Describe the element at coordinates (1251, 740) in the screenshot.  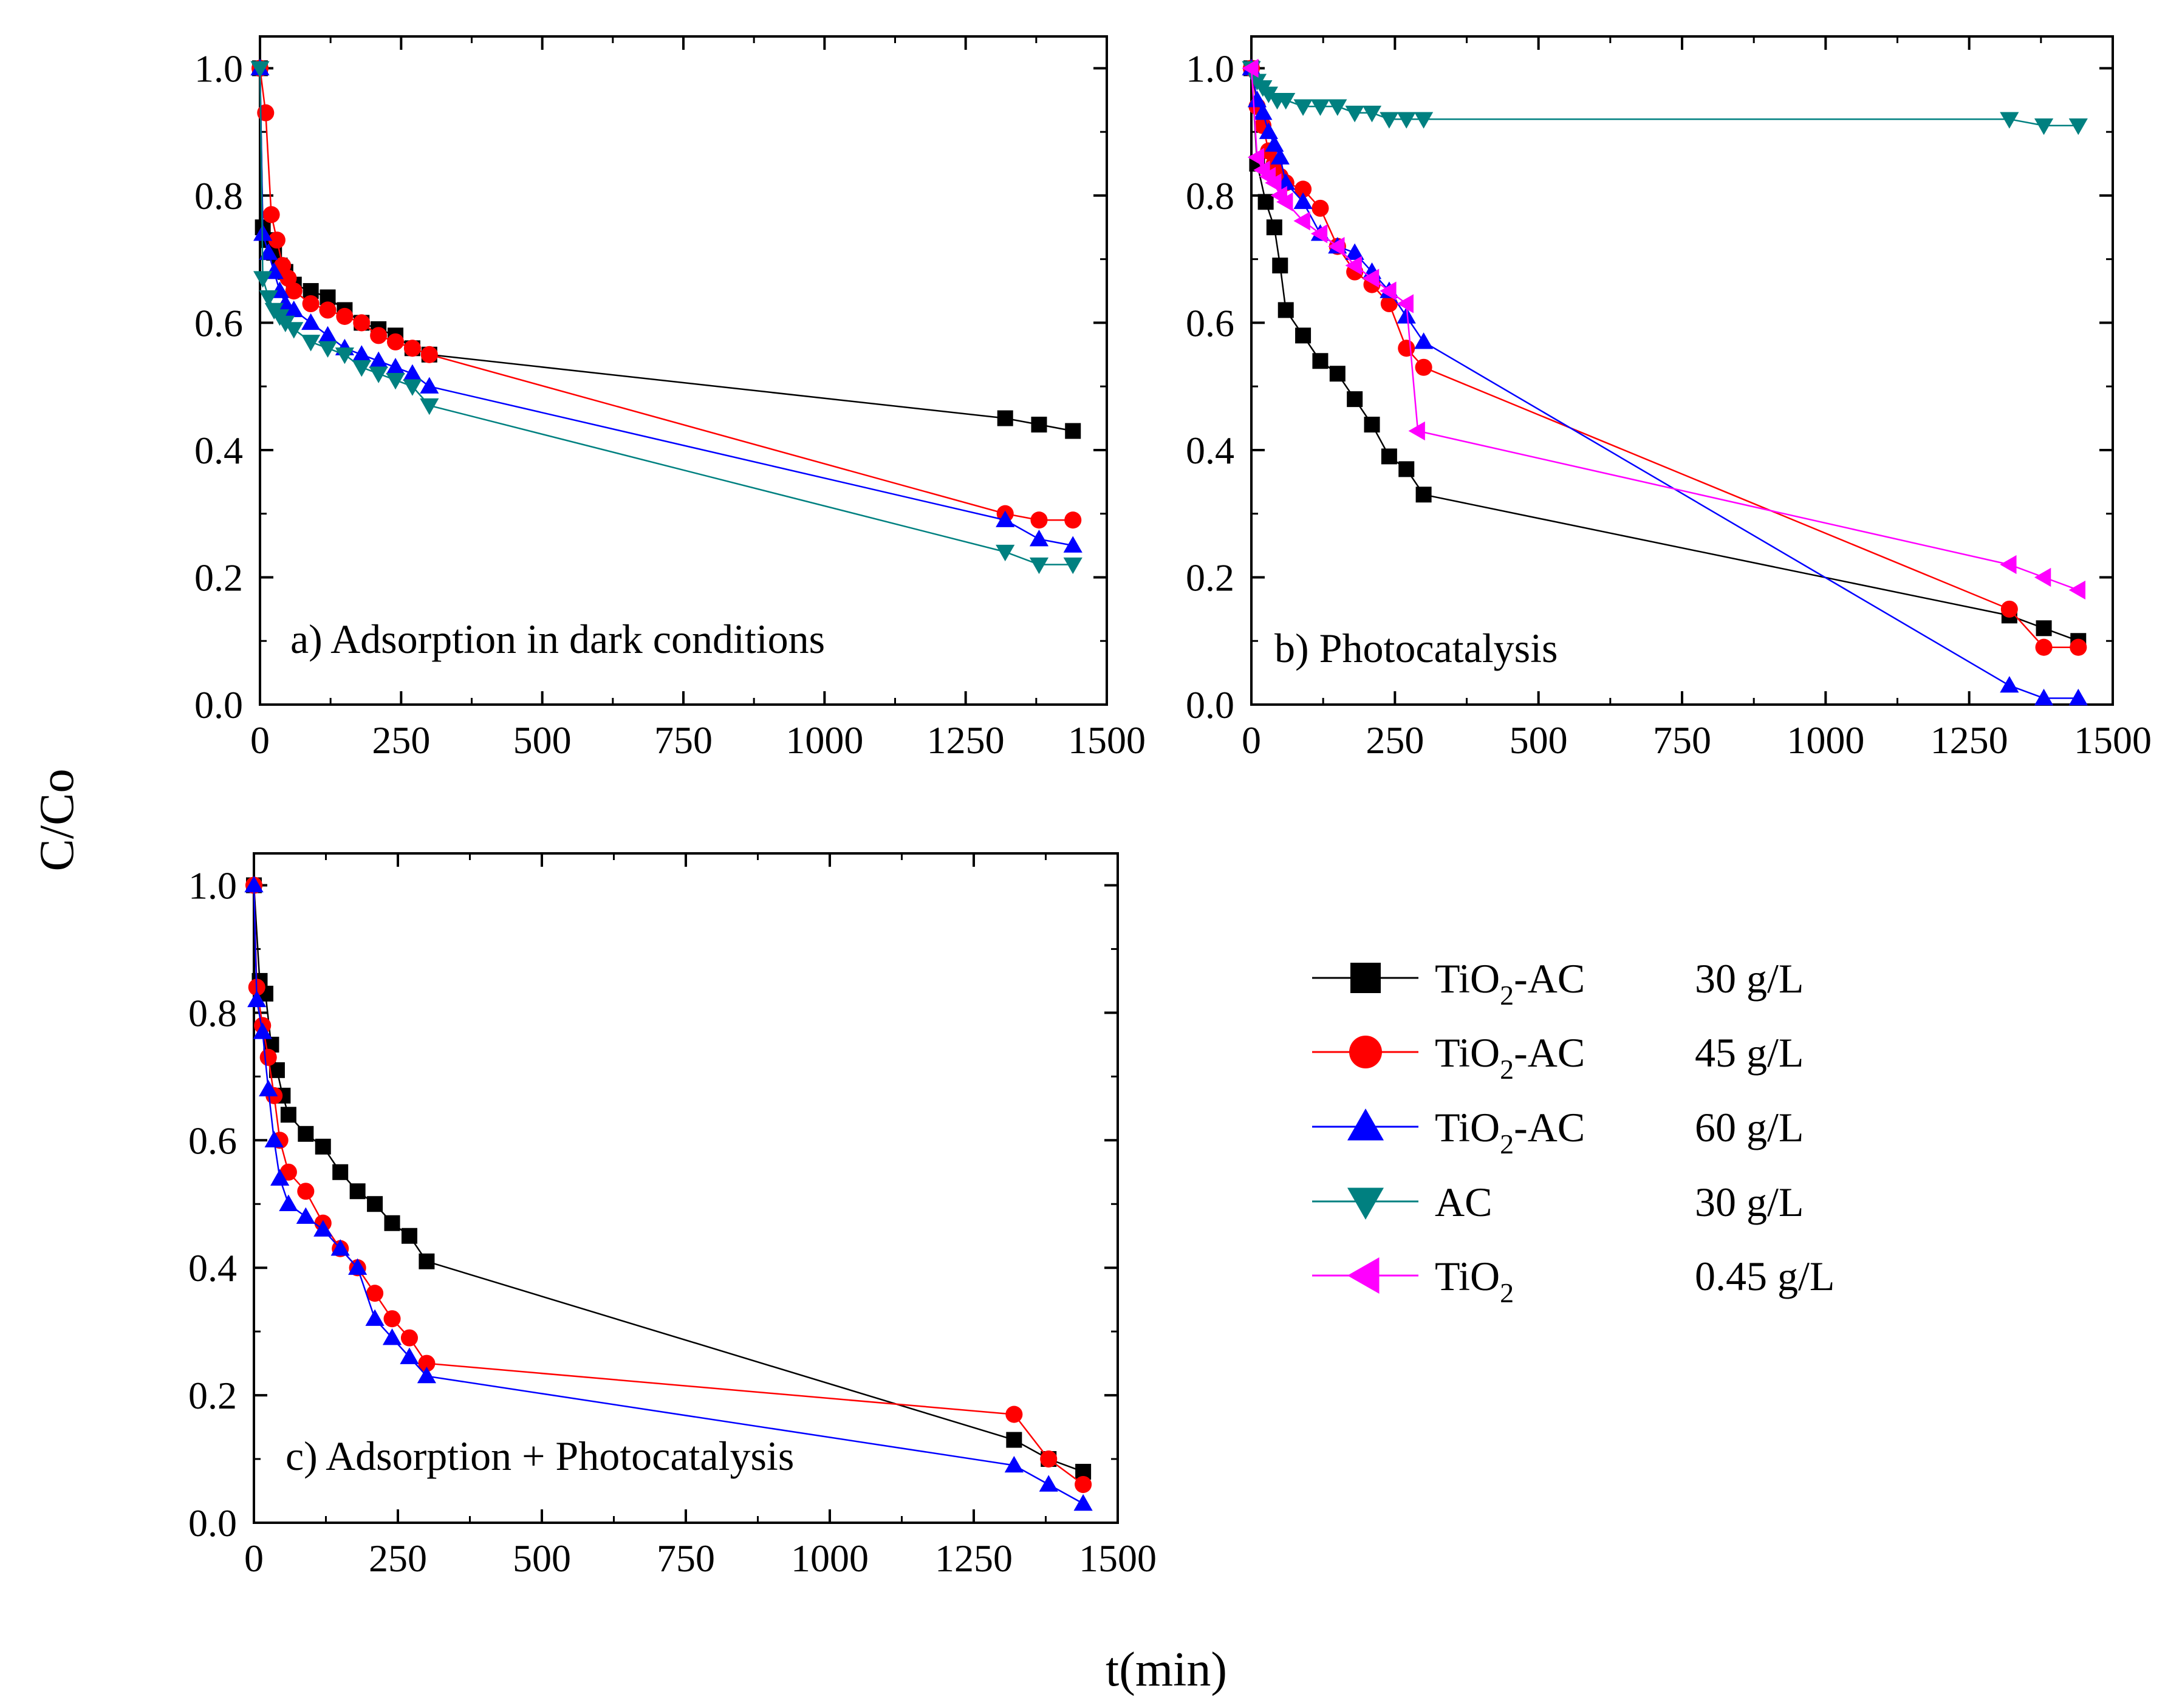
I see `x-tick-label: 0` at that location.